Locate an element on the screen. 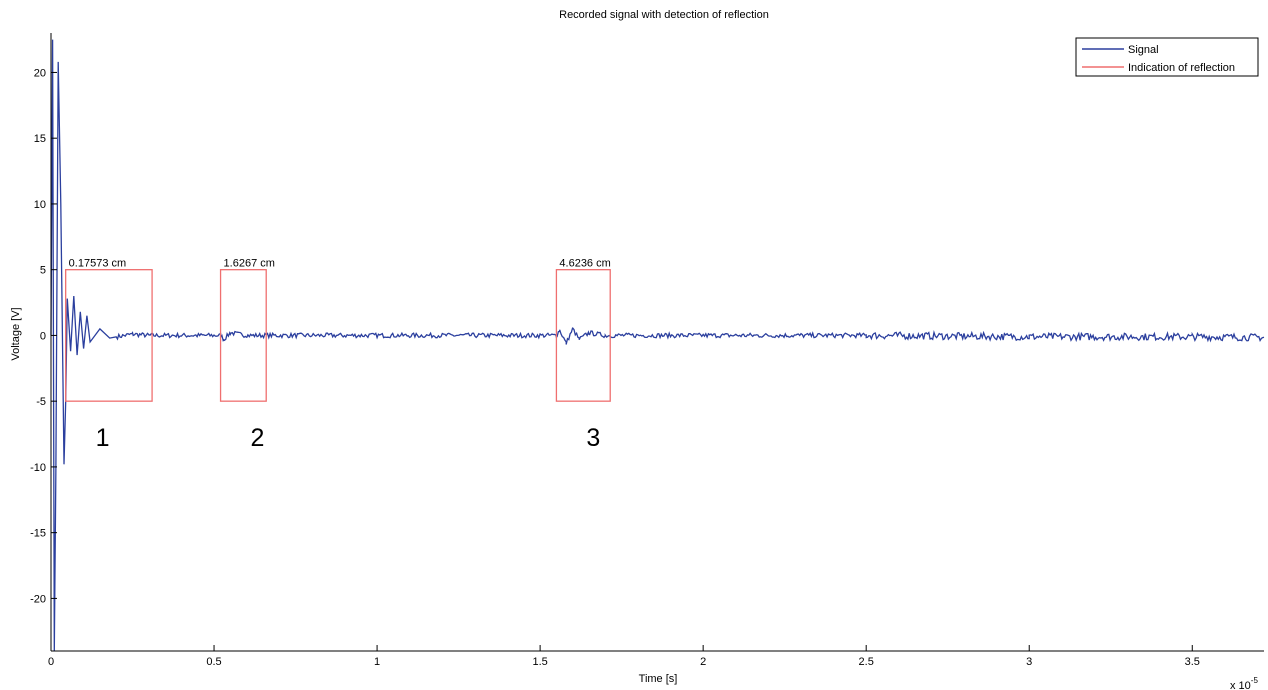 The width and height of the screenshot is (1268, 690). legend: Signal Indication of reflection is located at coordinates (1167, 57).